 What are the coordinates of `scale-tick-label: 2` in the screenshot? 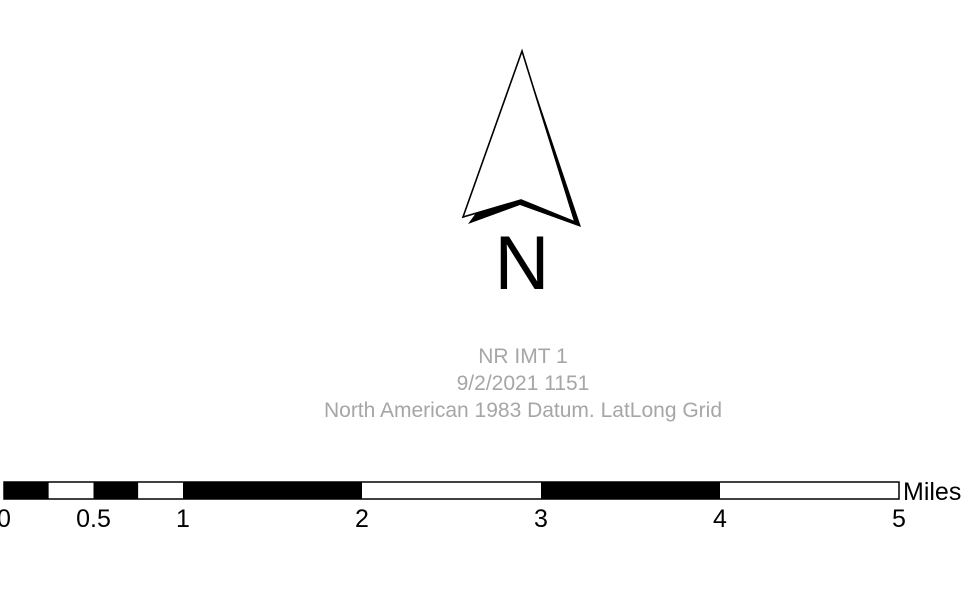 It's located at (362, 517).